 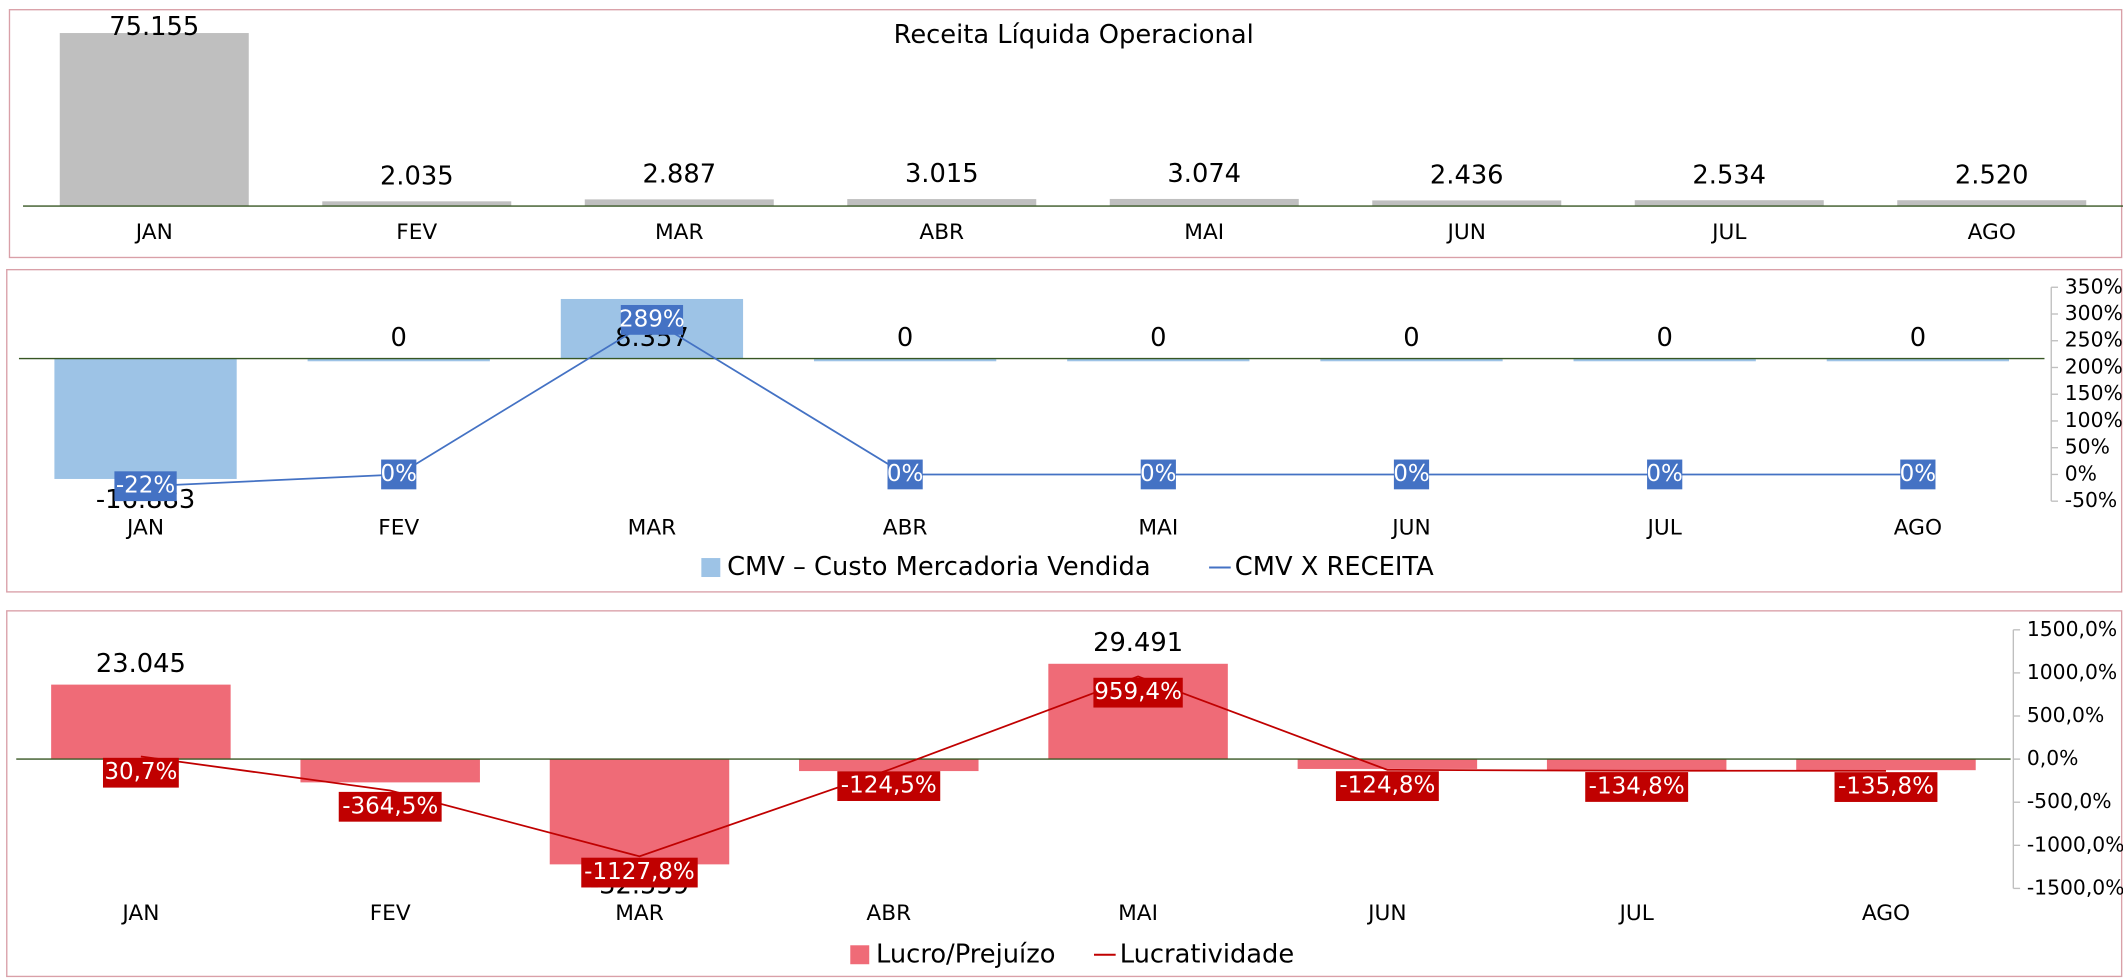 I want to click on legend-label: CMV – Custo Mercadoria Vendida, so click(x=939, y=567).